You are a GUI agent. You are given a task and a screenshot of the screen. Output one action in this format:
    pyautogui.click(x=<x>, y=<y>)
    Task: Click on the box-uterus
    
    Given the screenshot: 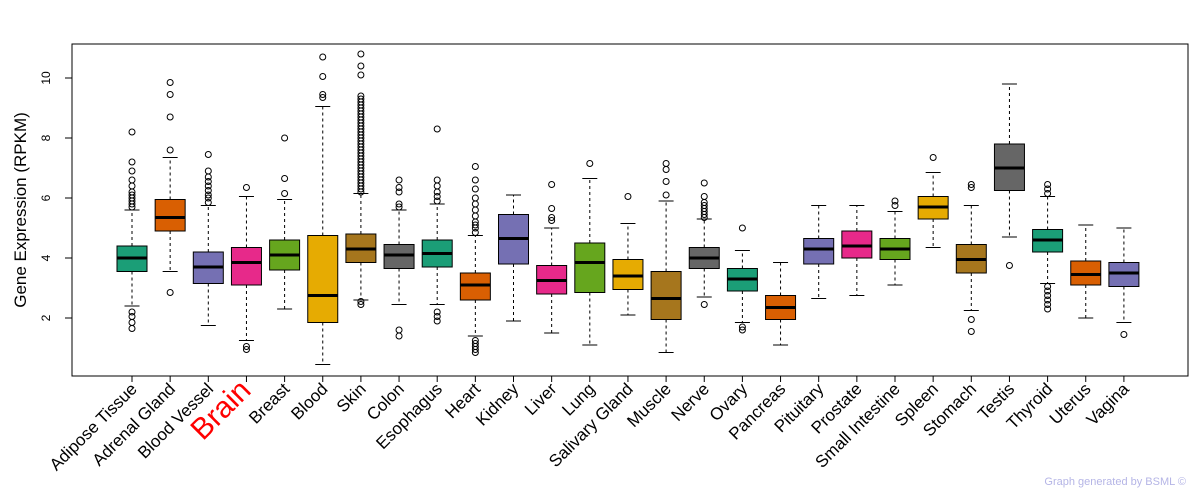 What is the action you would take?
    pyautogui.click(x=1086, y=303)
    